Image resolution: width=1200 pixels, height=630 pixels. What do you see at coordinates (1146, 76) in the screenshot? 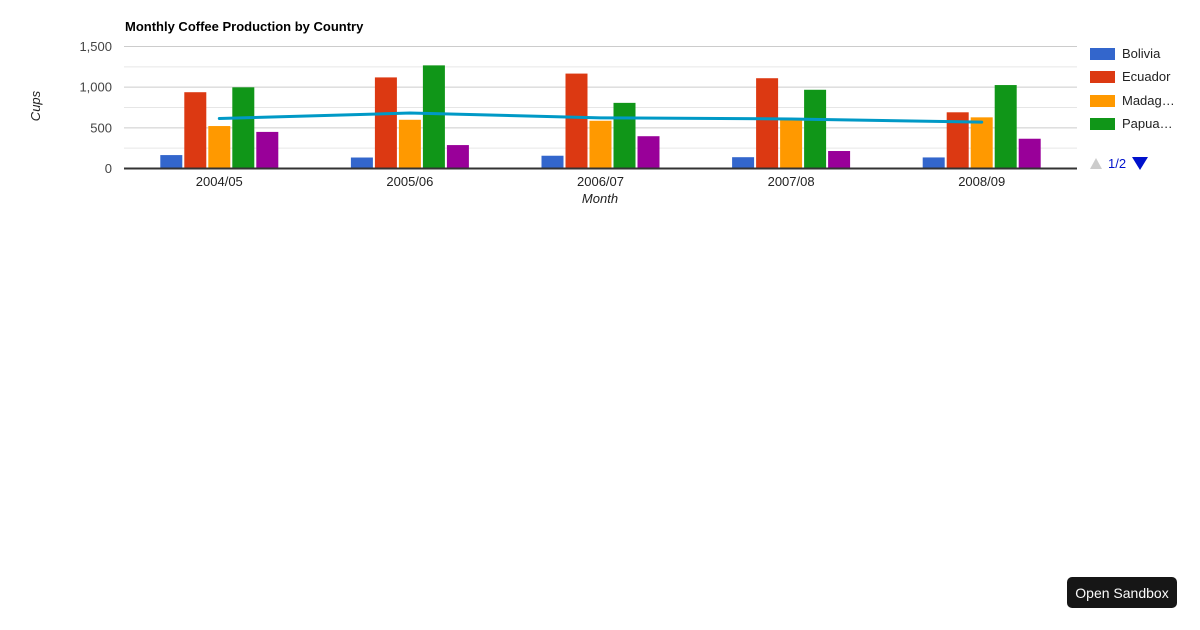
I see `legend-item-label: Ecuador` at bounding box center [1146, 76].